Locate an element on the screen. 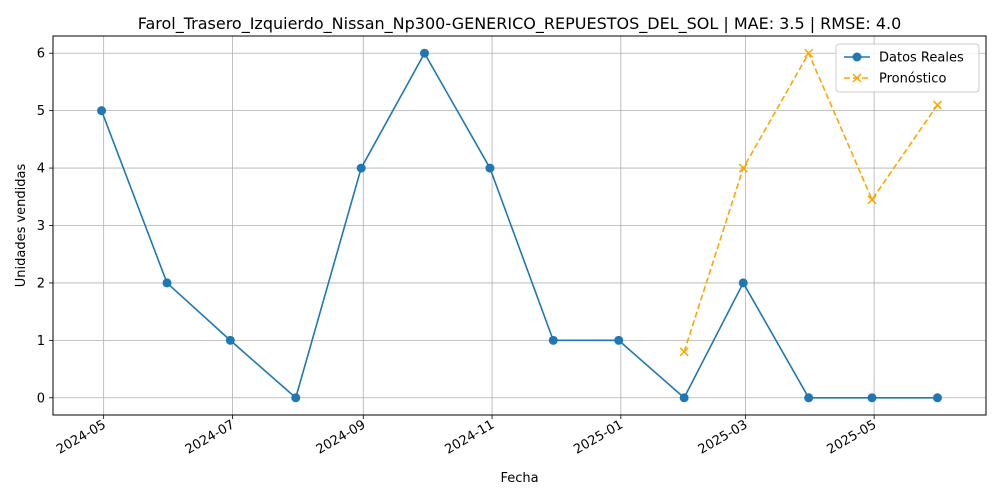 The width and height of the screenshot is (1000, 500). x-axis-label: Fecha is located at coordinates (519, 478).